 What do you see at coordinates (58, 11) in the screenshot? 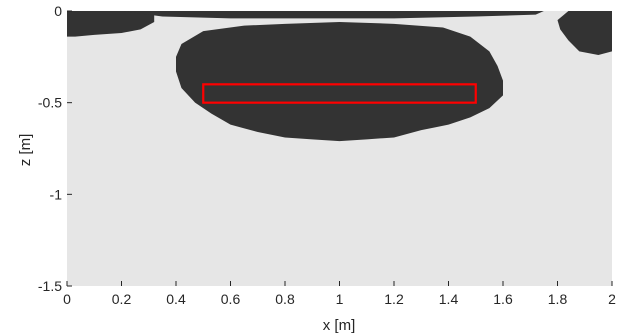
I see `y-tick-label: 0` at bounding box center [58, 11].